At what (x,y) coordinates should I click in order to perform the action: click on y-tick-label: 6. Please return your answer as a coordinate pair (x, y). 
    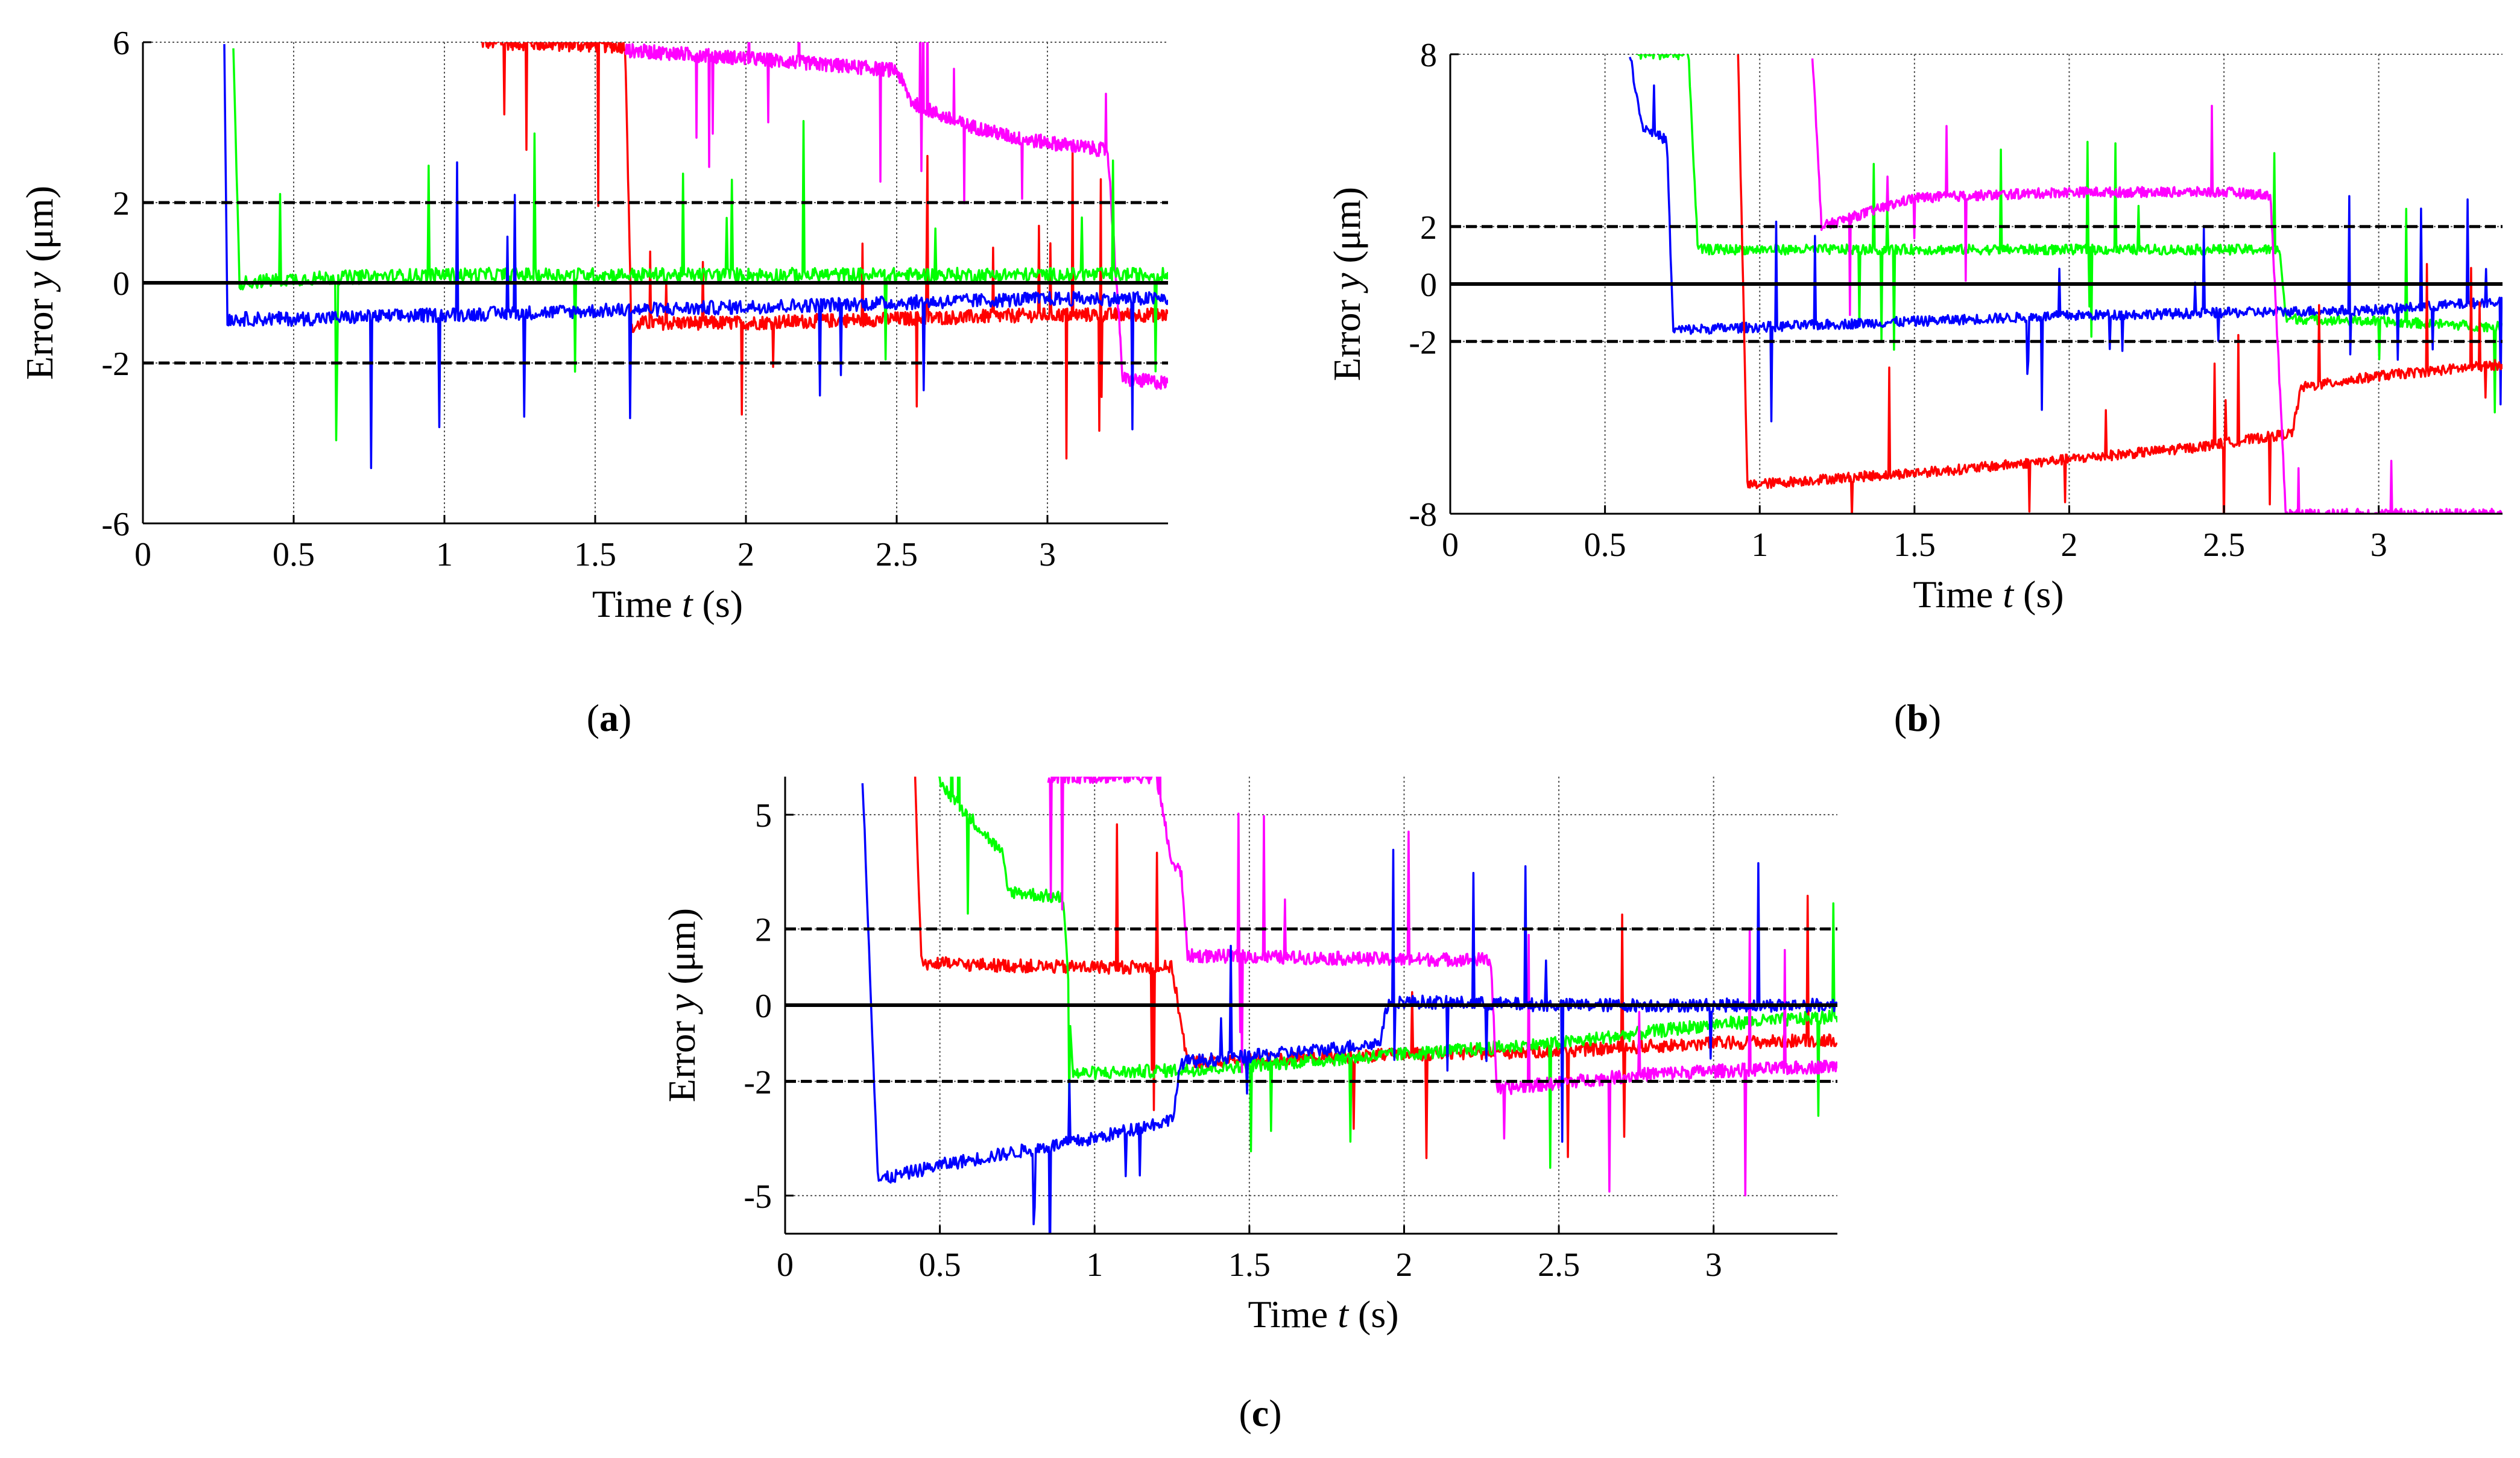
    Looking at the image, I should click on (121, 43).